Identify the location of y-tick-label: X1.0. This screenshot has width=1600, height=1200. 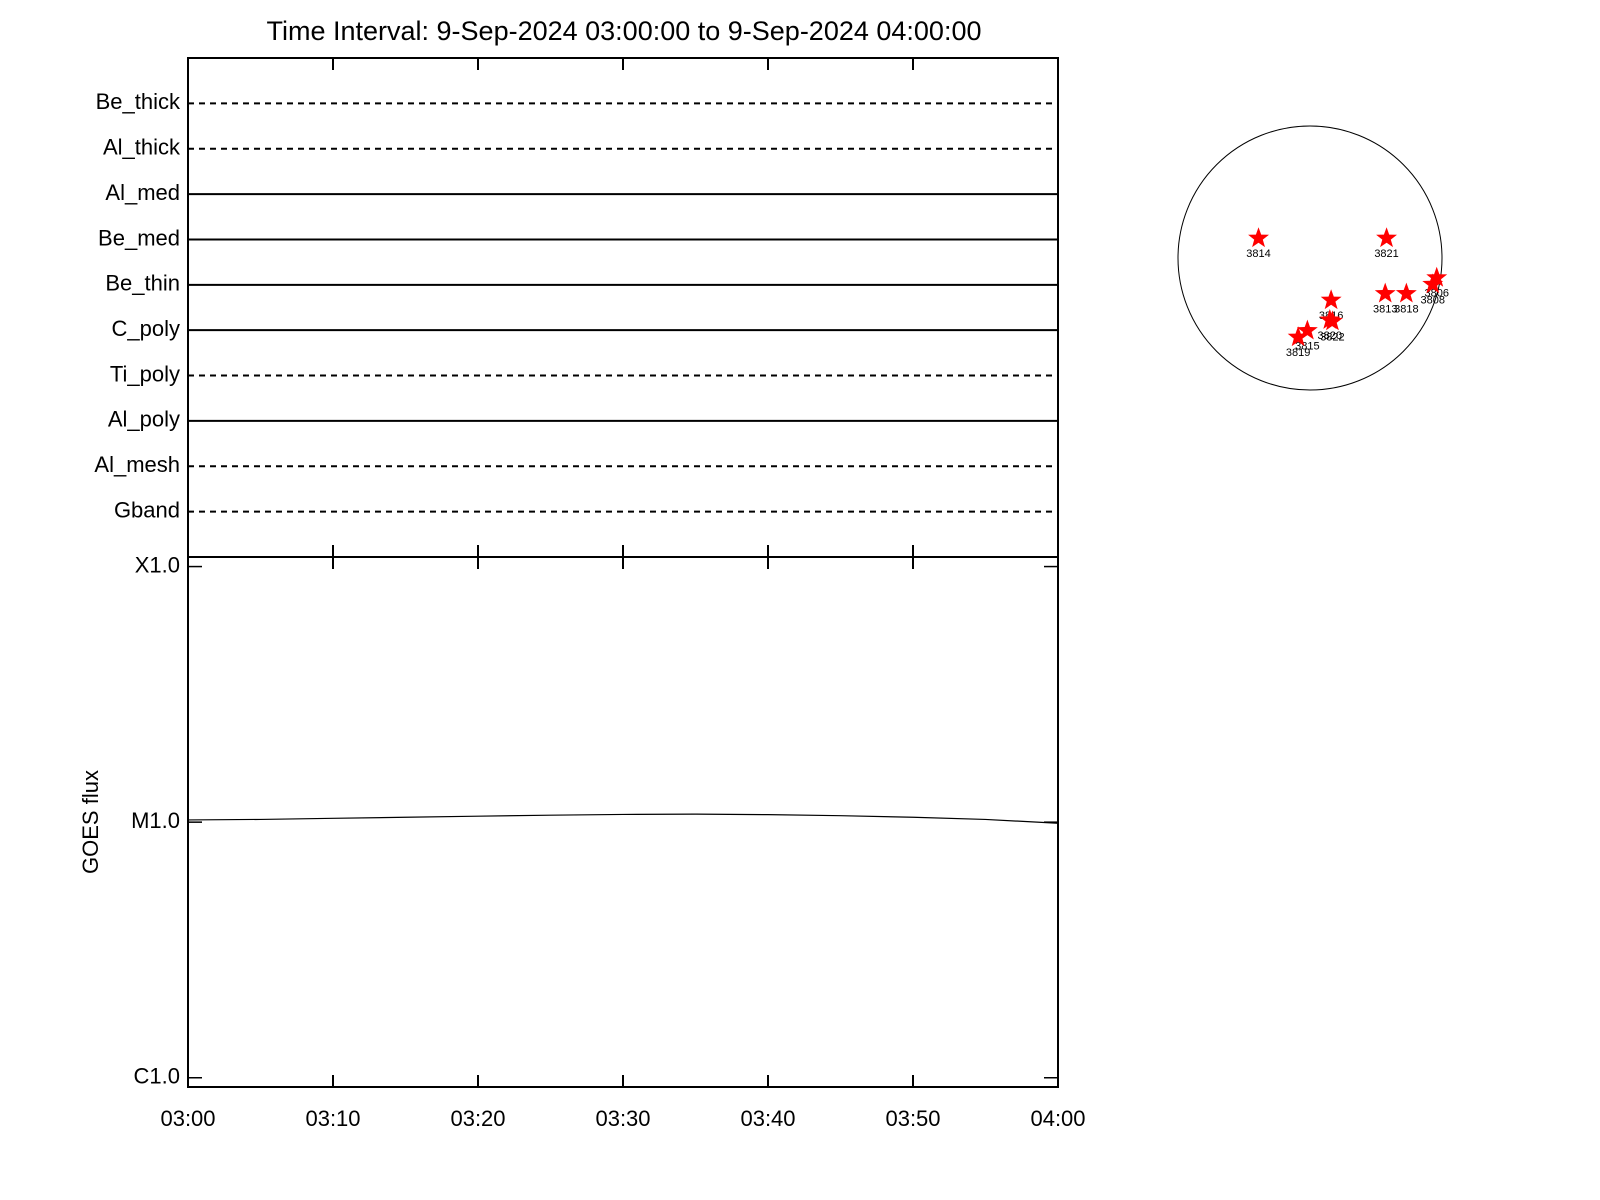
(157, 564).